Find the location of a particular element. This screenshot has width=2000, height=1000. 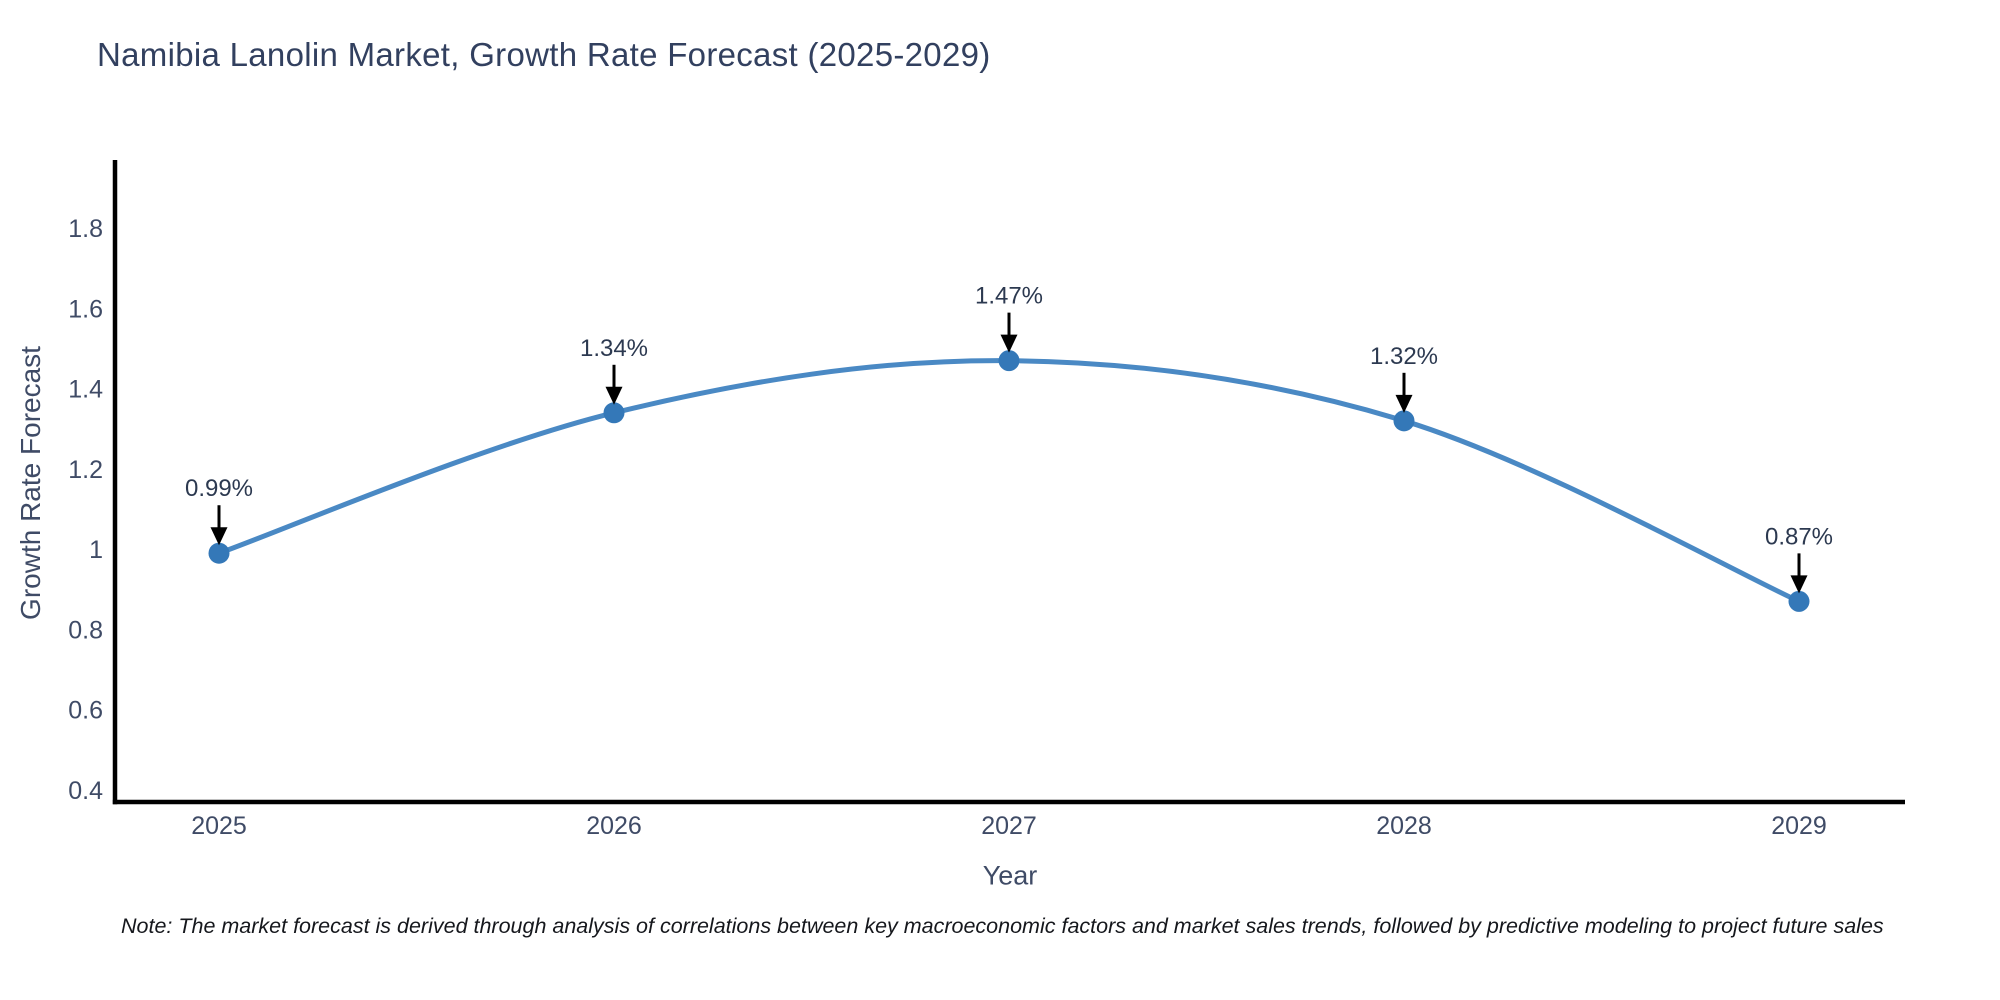

x-tick-label: 2027 is located at coordinates (1009, 826).